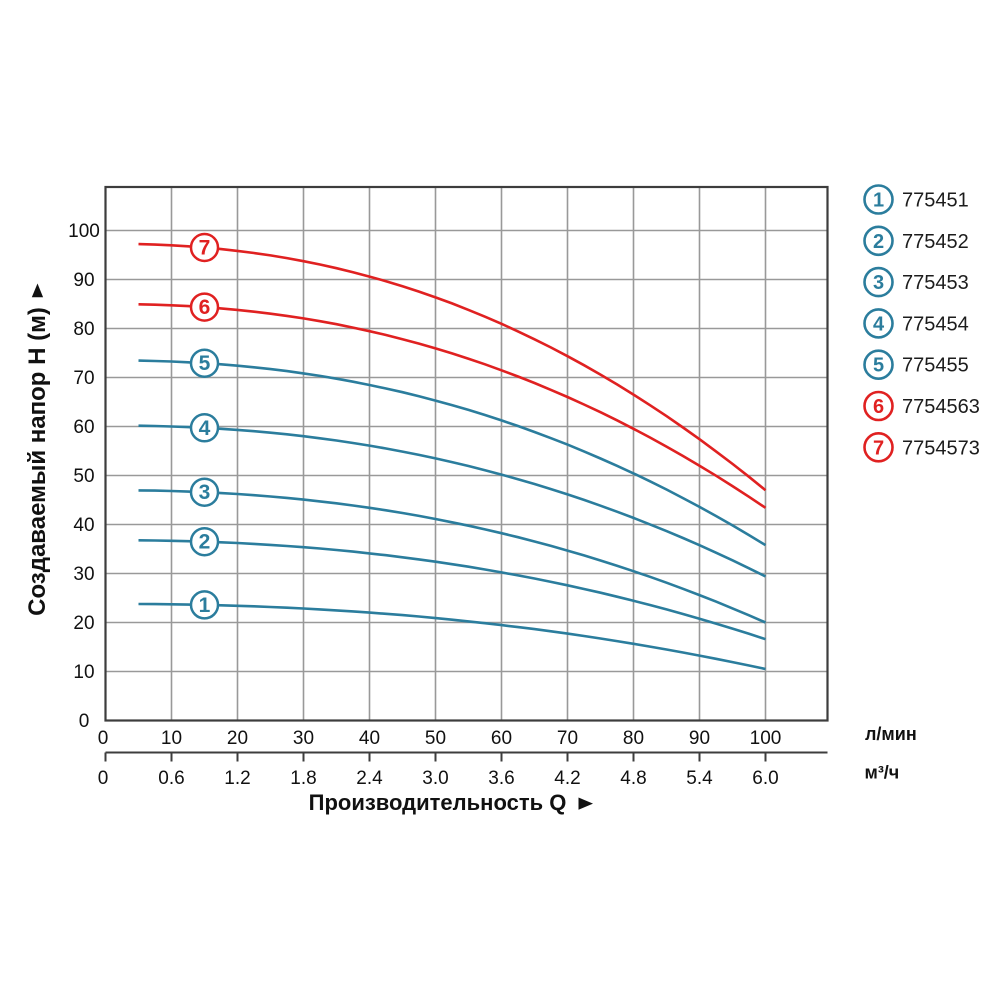  I want to click on svg-text: 4.8, so click(633, 778).